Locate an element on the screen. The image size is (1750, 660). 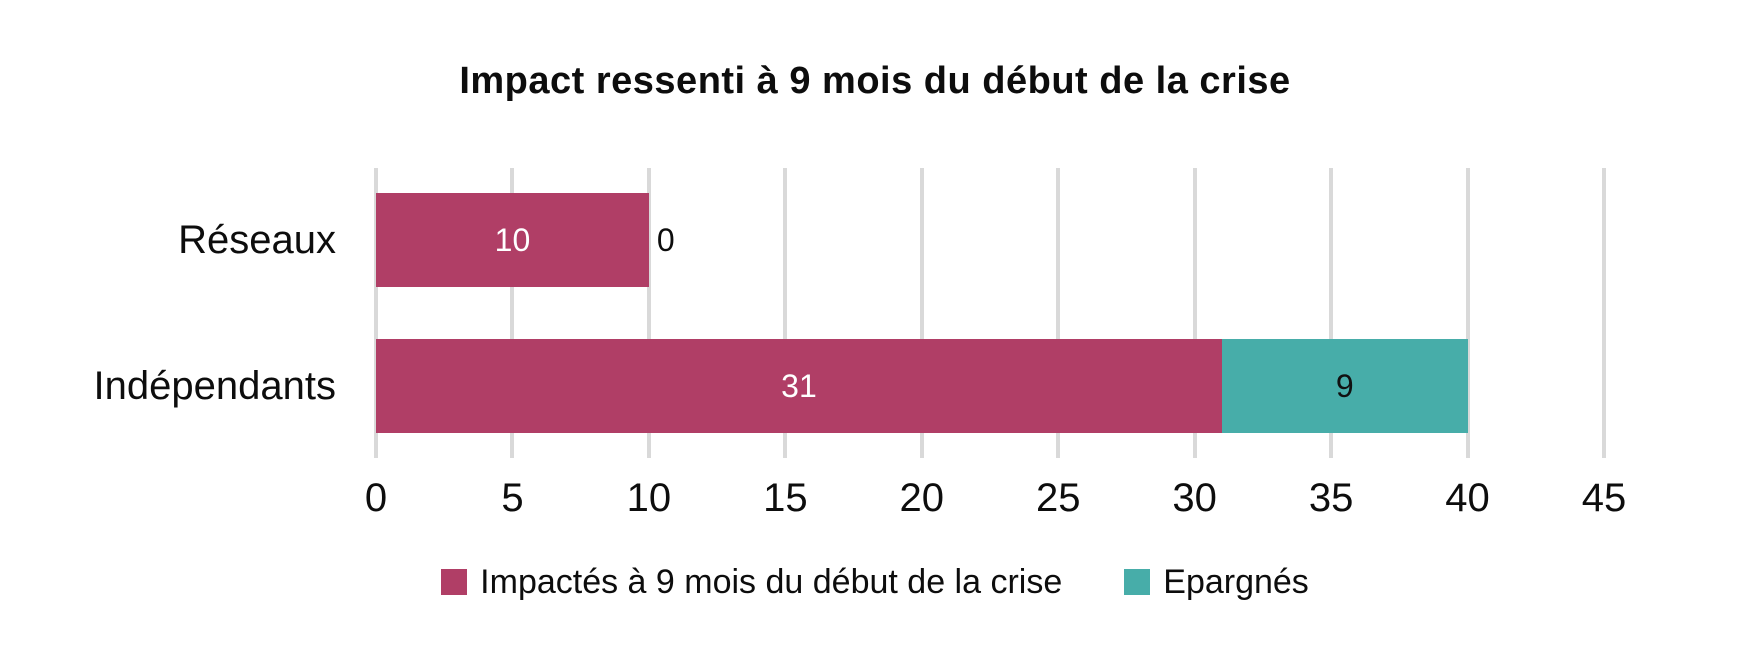
x-tick-label: 15 is located at coordinates (785, 498).